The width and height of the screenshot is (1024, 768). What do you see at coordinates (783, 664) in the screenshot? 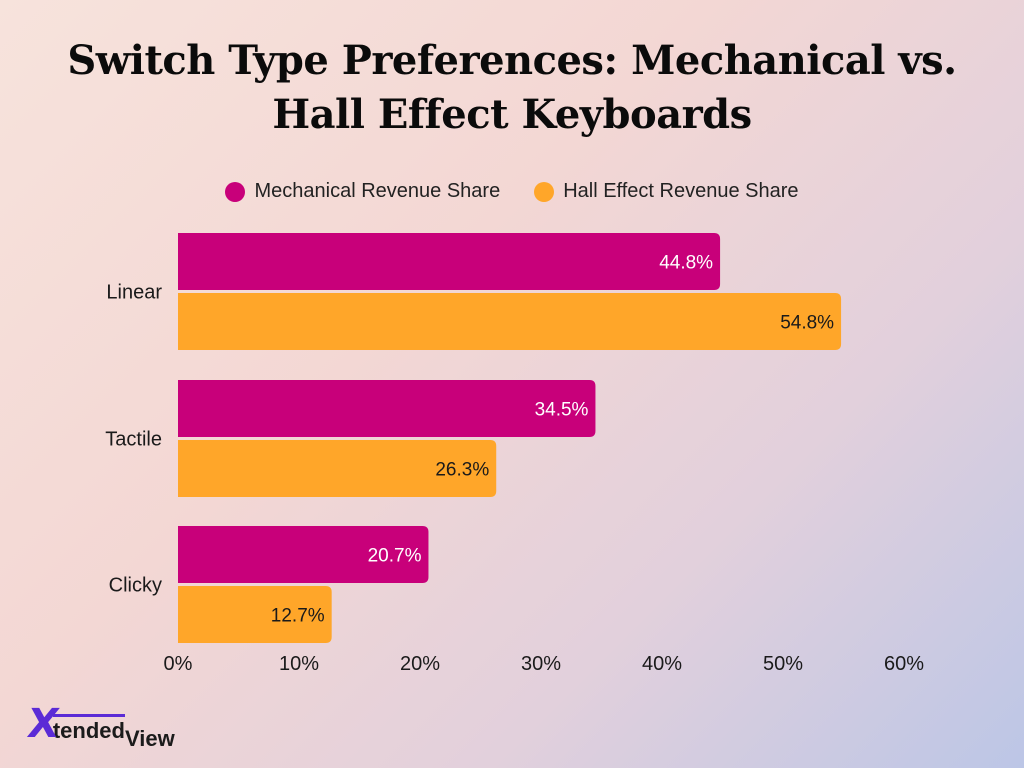
I see `x-tick-label: 50%` at bounding box center [783, 664].